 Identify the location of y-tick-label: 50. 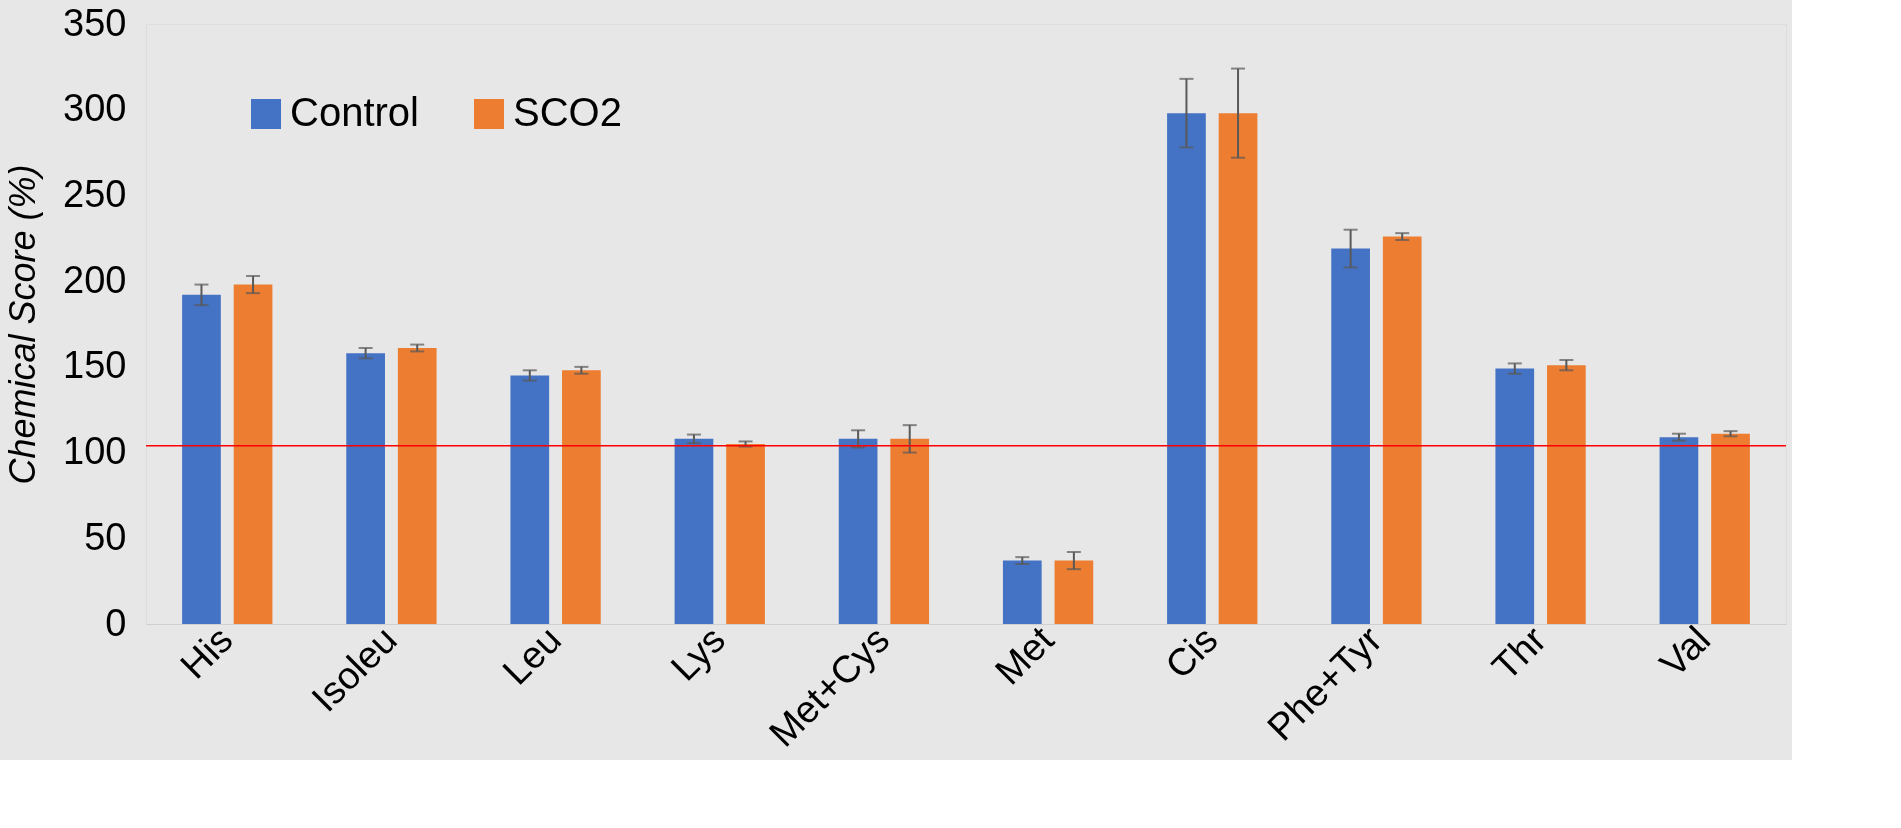
(105, 536).